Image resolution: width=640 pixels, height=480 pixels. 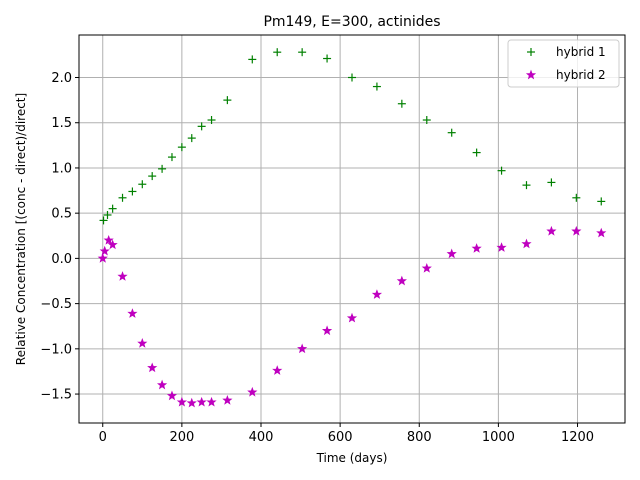 I want to click on x-tick-label: 800, so click(x=419, y=437).